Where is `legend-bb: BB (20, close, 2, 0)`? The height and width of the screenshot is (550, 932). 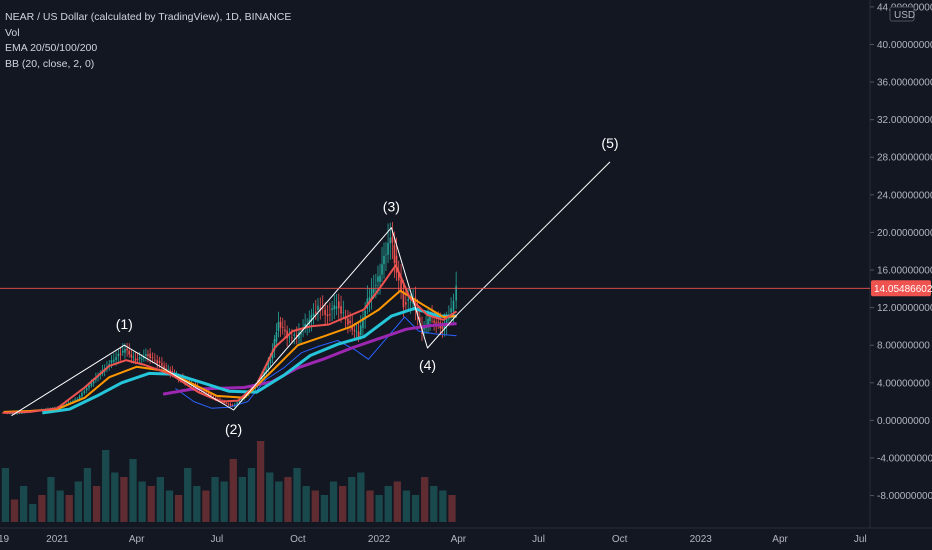 legend-bb: BB (20, close, 2, 0) is located at coordinates (50, 63).